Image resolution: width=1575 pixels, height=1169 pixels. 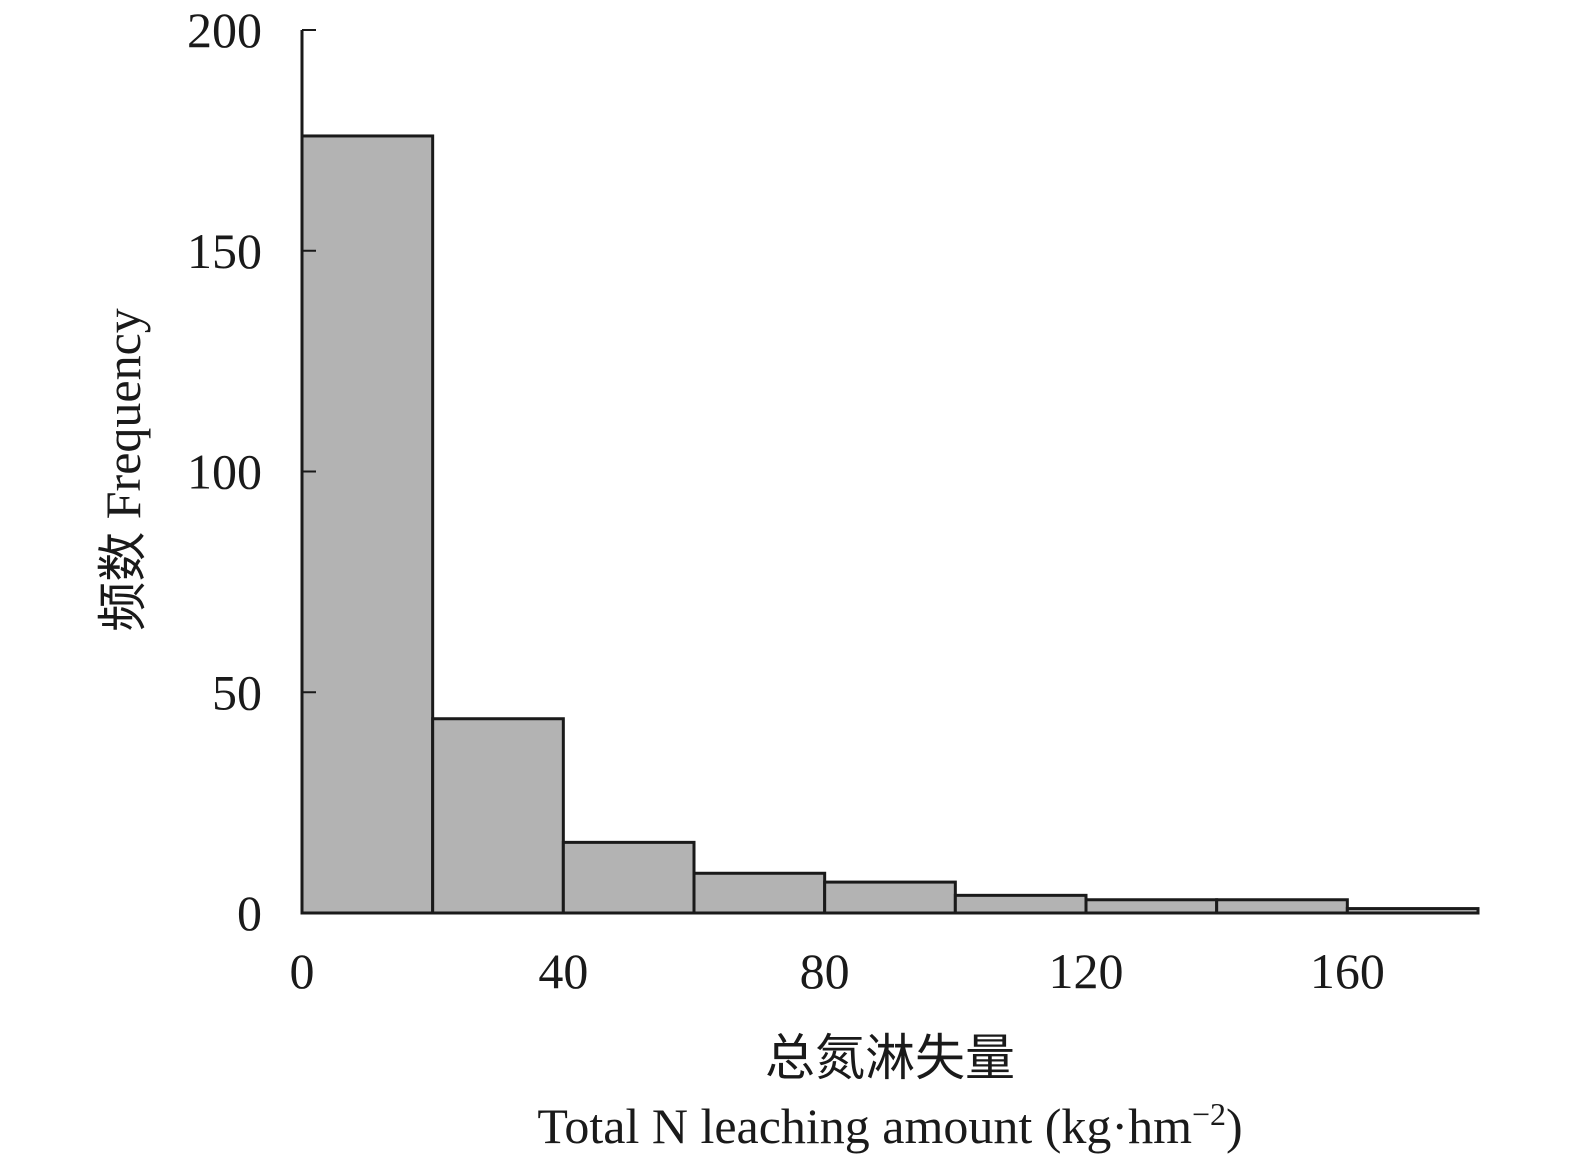 I want to click on y-tick-label: 100, so click(x=224, y=472).